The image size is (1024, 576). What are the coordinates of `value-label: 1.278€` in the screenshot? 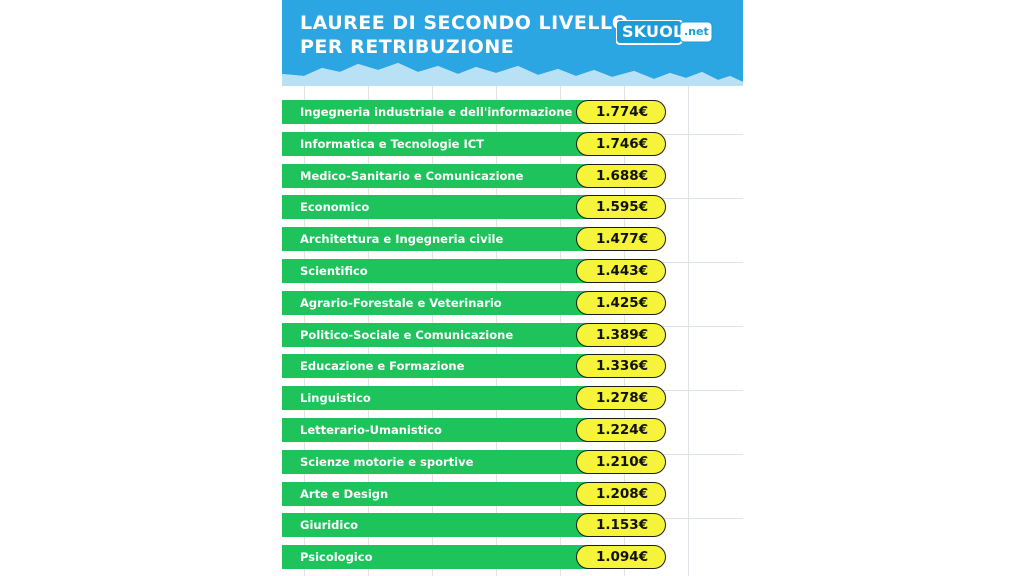 It's located at (622, 398).